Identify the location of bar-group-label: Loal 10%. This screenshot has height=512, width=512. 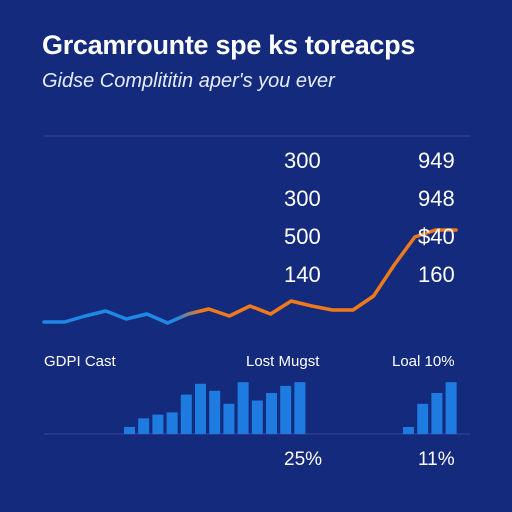
(423, 361).